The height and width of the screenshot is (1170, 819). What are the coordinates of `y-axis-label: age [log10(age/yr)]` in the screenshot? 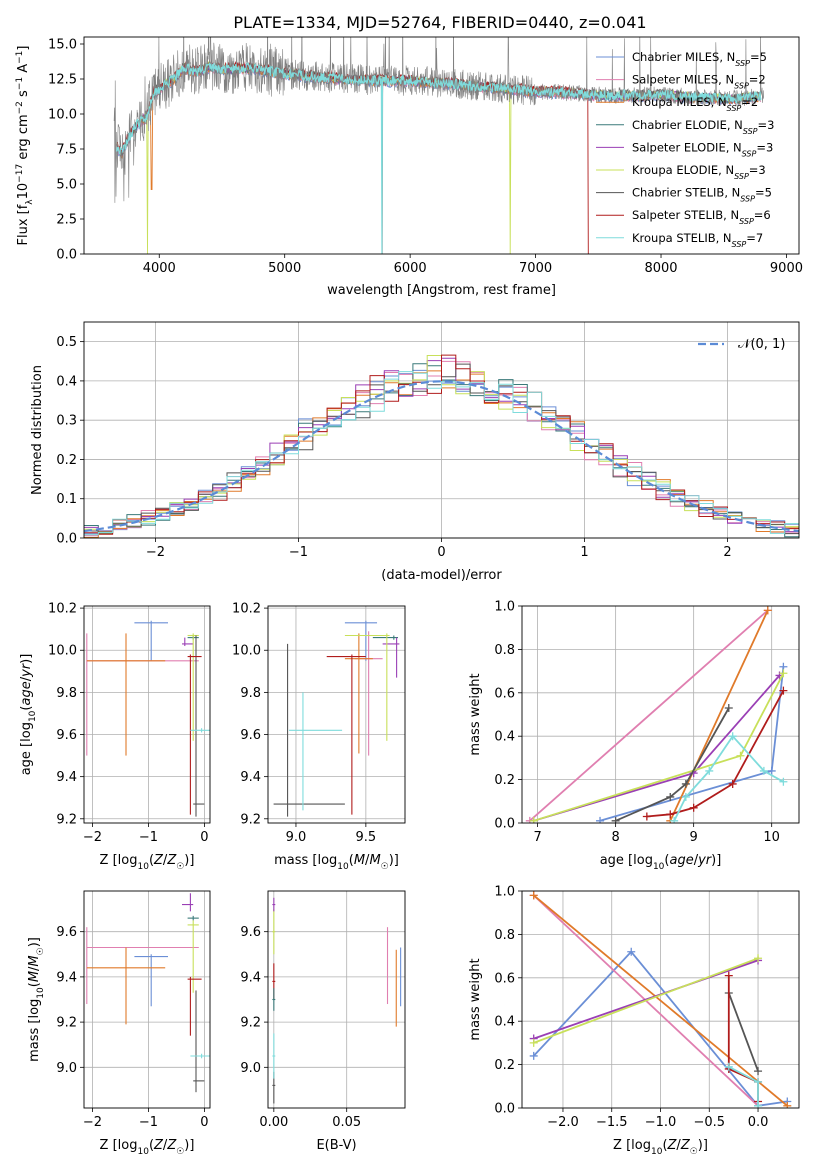 It's located at (28, 715).